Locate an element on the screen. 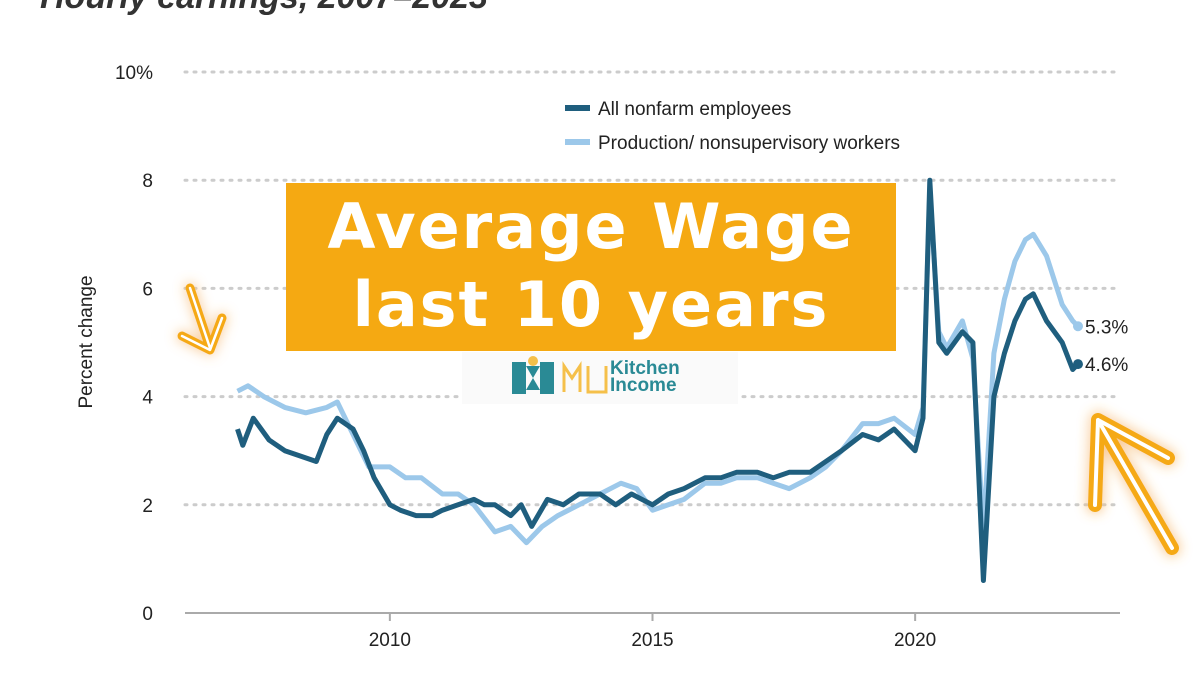 Image resolution: width=1200 pixels, height=675 pixels. headline-line-2: last 10 years is located at coordinates (591, 304).